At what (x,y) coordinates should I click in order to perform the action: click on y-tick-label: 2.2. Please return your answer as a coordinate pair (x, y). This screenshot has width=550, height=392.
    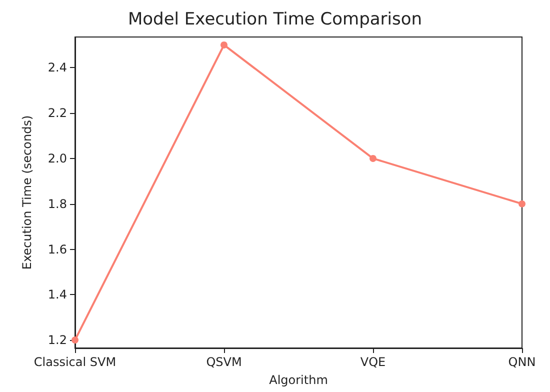
    Looking at the image, I should click on (57, 113).